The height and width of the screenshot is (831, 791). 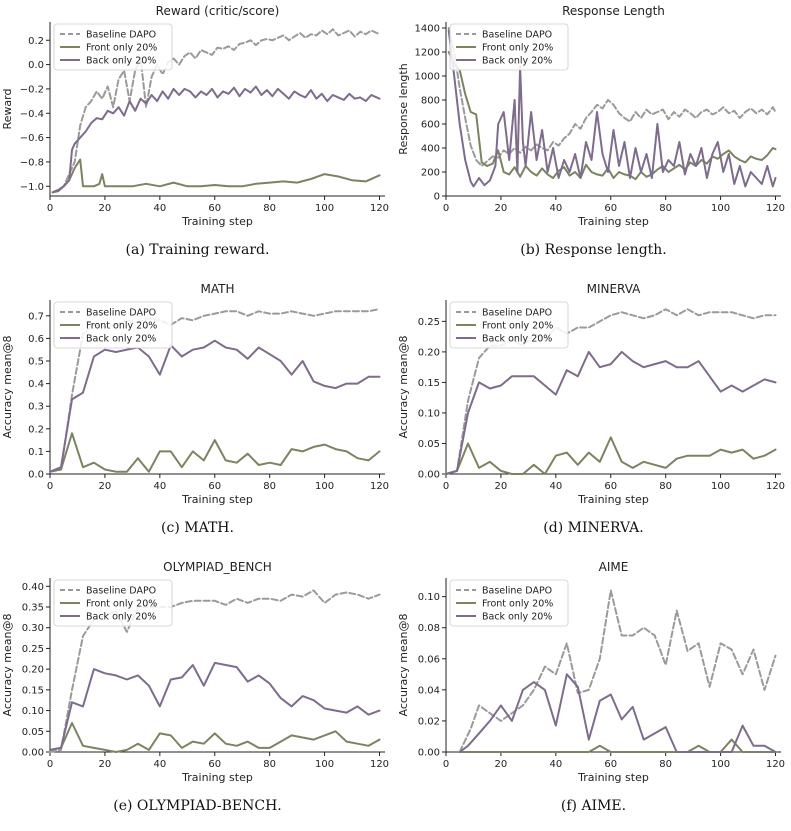 I want to click on chart-title: Reward (critic/score), so click(x=218, y=11).